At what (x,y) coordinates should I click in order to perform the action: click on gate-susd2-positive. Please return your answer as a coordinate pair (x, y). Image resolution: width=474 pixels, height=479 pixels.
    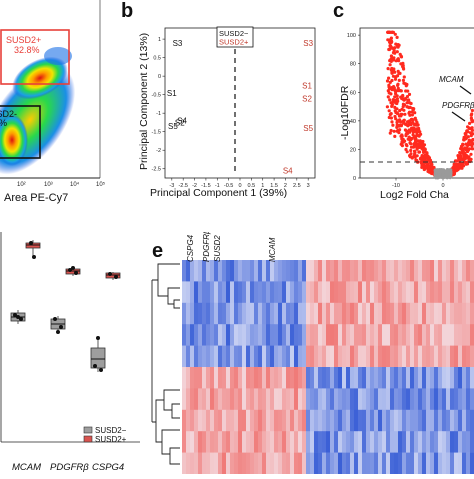
    Looking at the image, I should click on (35, 57).